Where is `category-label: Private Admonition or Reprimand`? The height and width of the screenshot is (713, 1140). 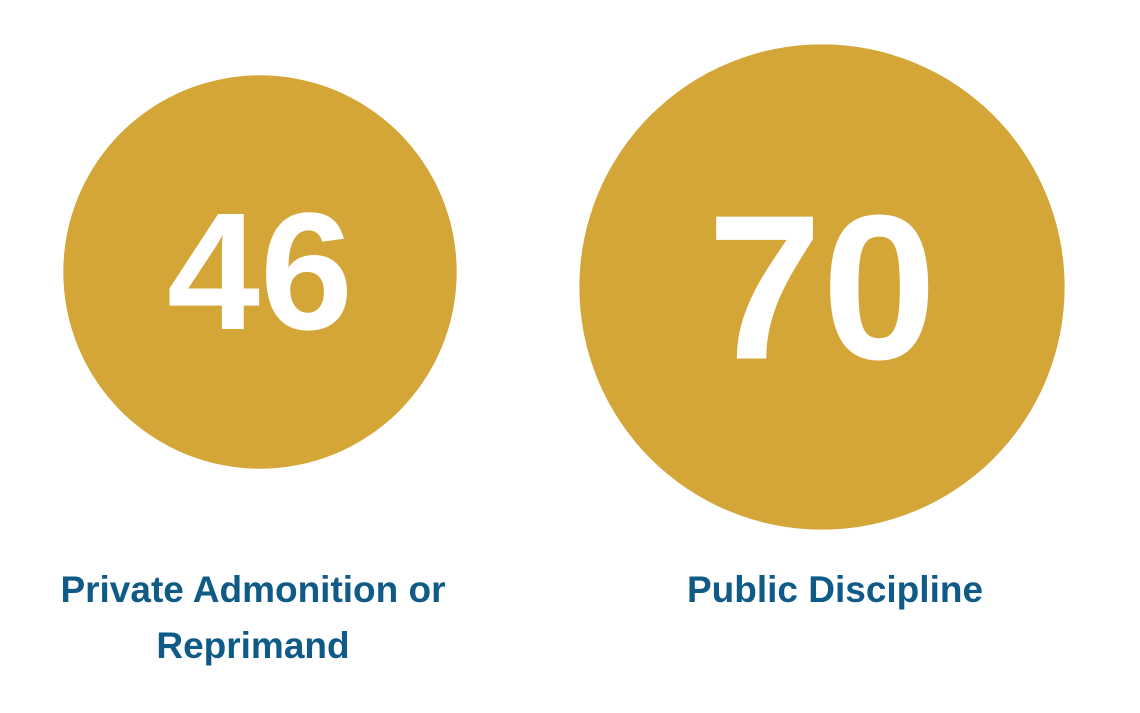
category-label: Private Admonition or Reprimand is located at coordinates (253, 617).